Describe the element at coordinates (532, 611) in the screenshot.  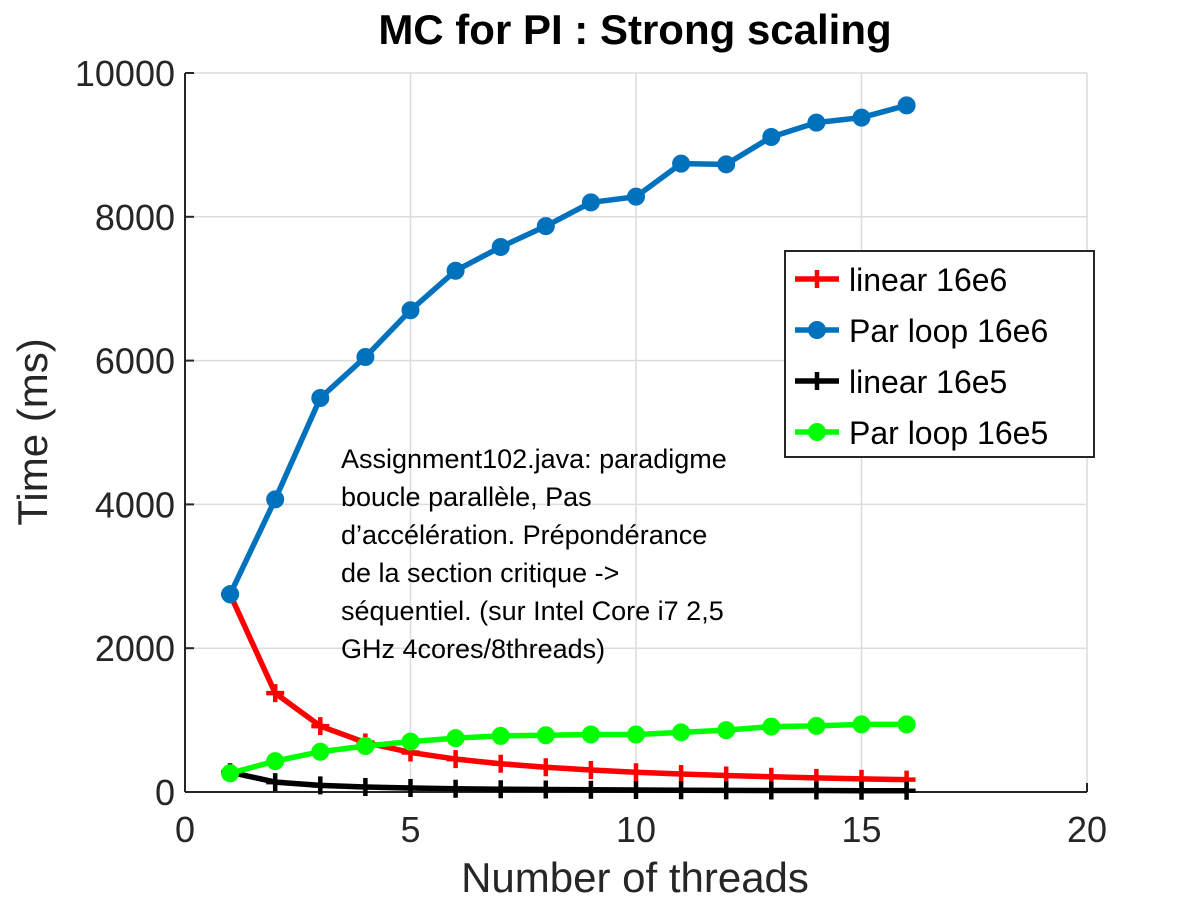
I see `annotation-line: séquentiel. (sur Intel Core i7 2,5` at that location.